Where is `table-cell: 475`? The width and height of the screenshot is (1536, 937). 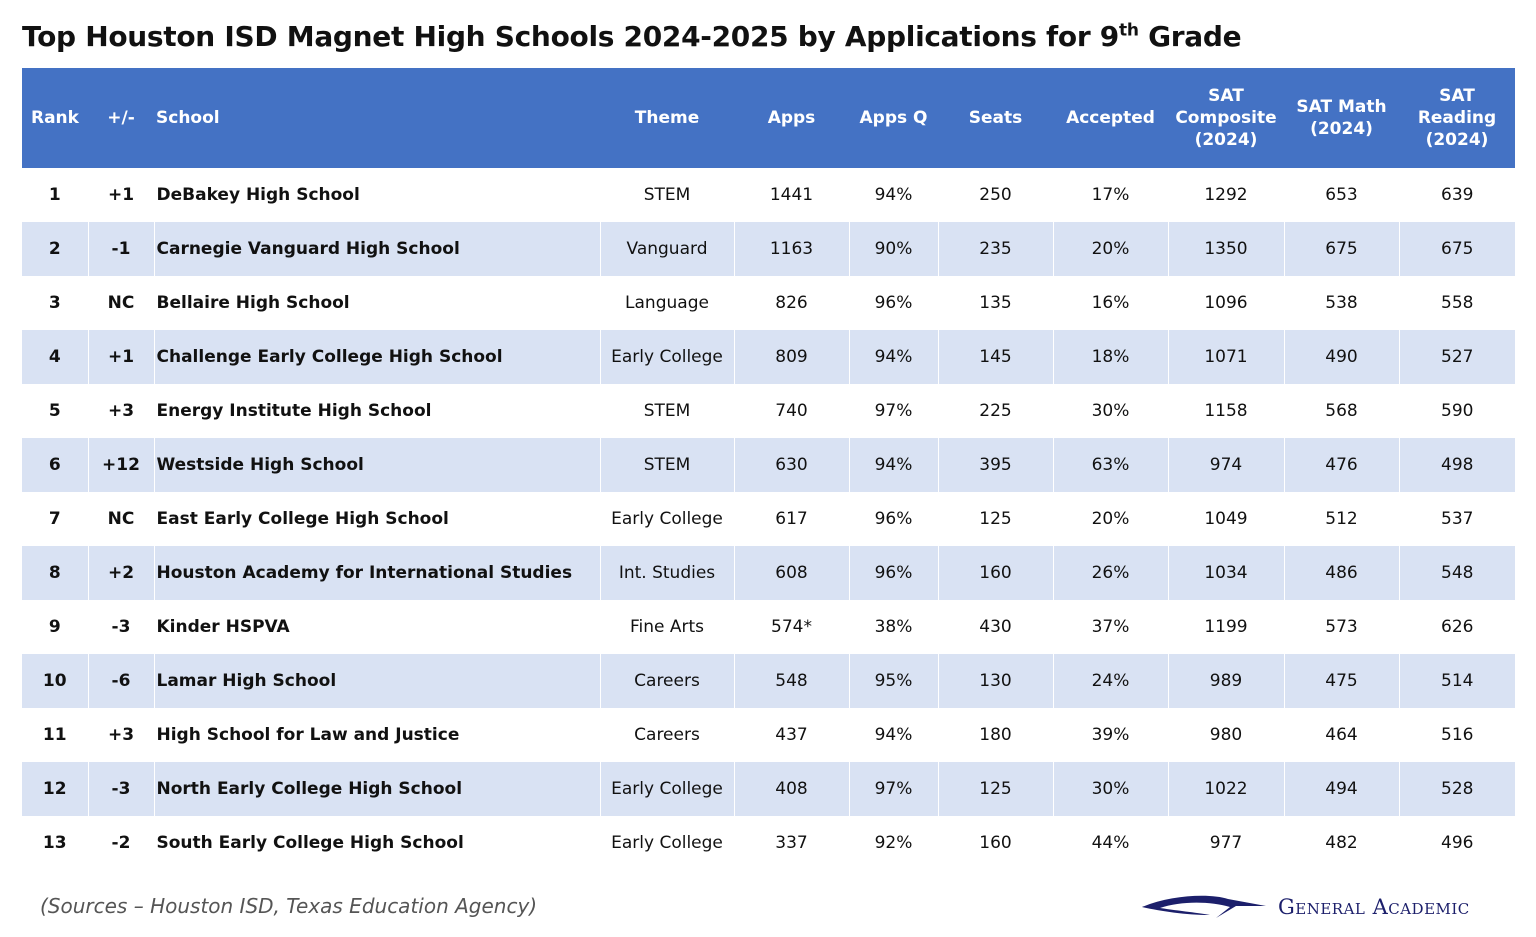
table-cell: 475 is located at coordinates (1341, 681).